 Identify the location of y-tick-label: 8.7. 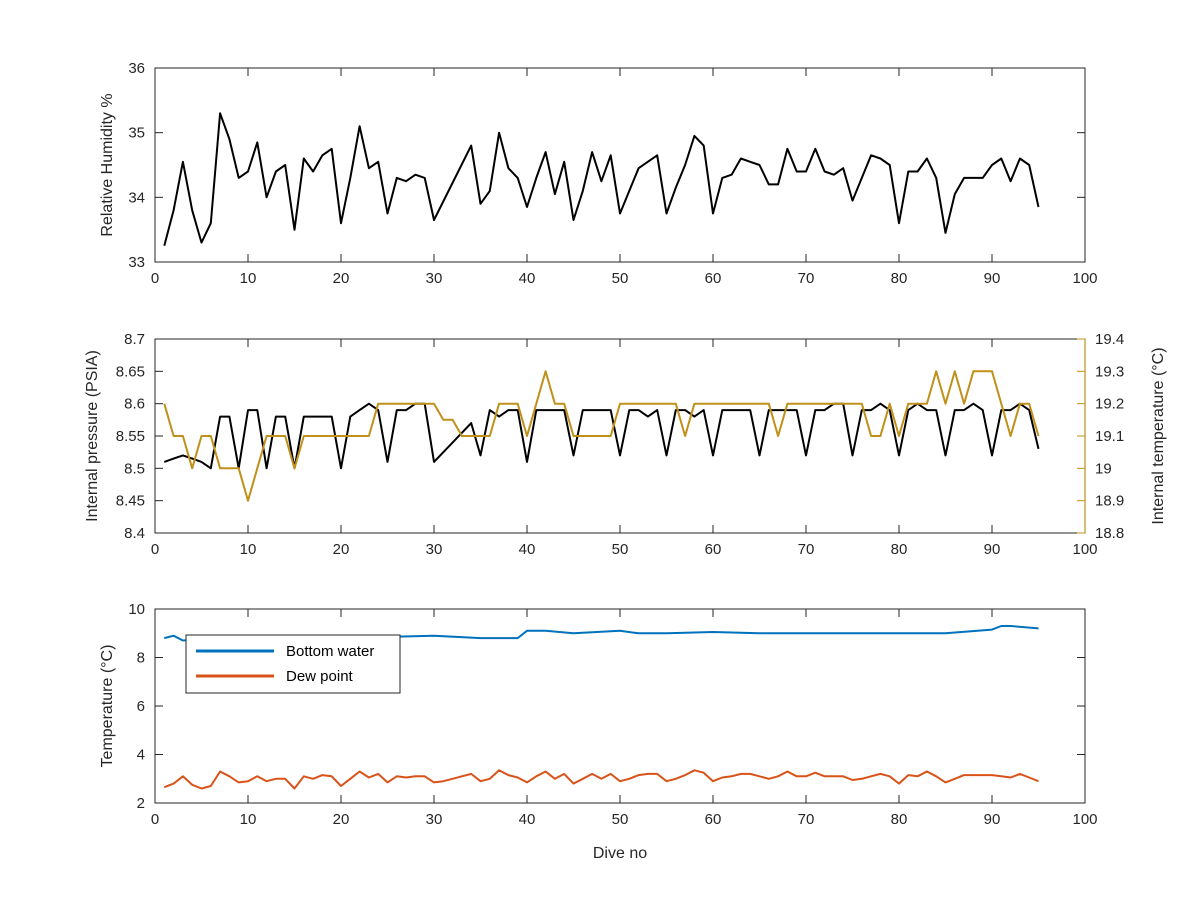
(134, 339).